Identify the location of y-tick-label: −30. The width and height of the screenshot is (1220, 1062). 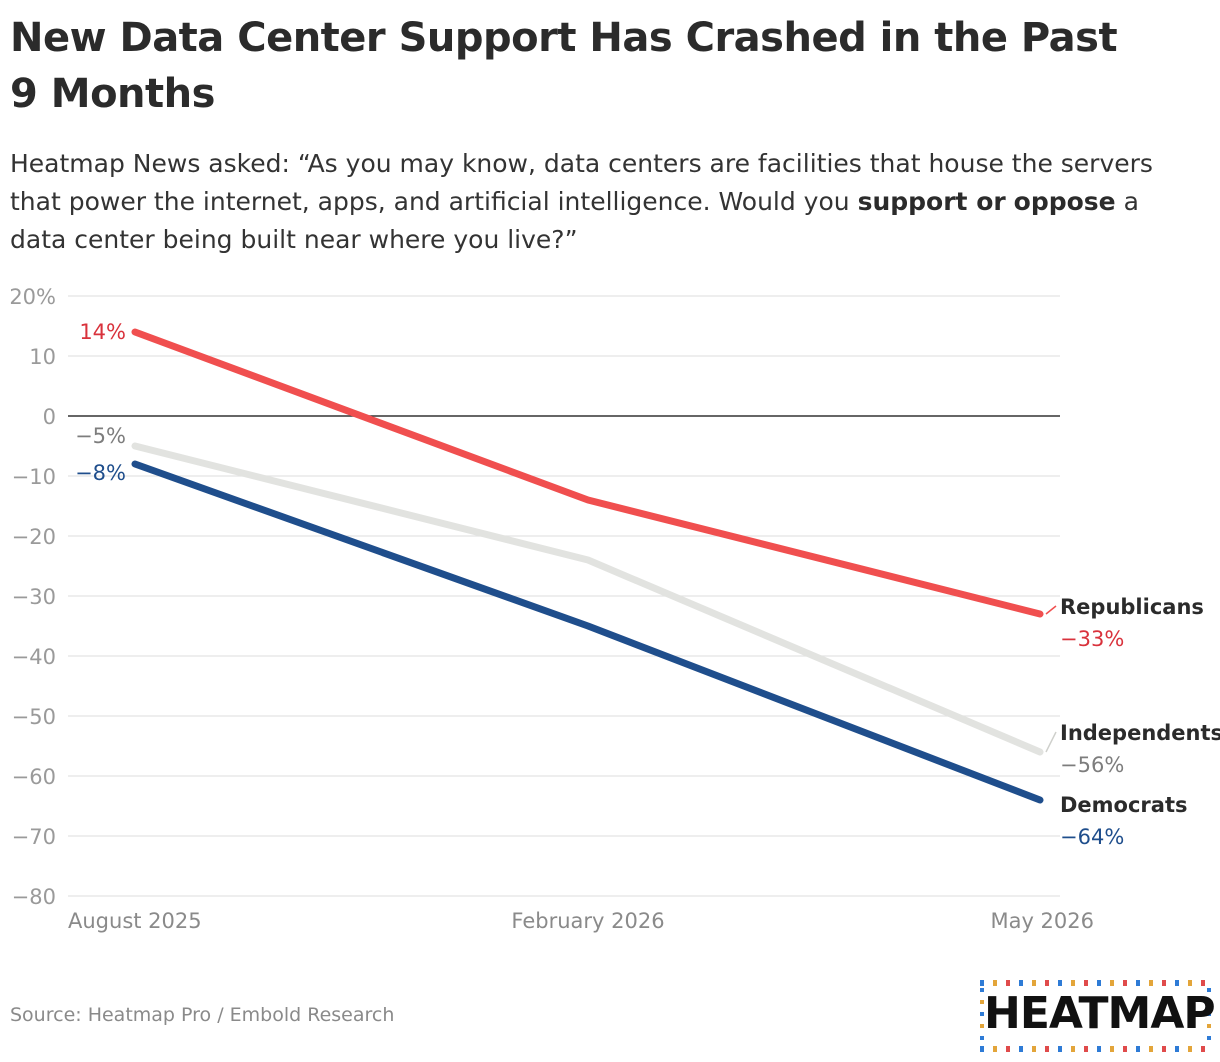
(34, 597).